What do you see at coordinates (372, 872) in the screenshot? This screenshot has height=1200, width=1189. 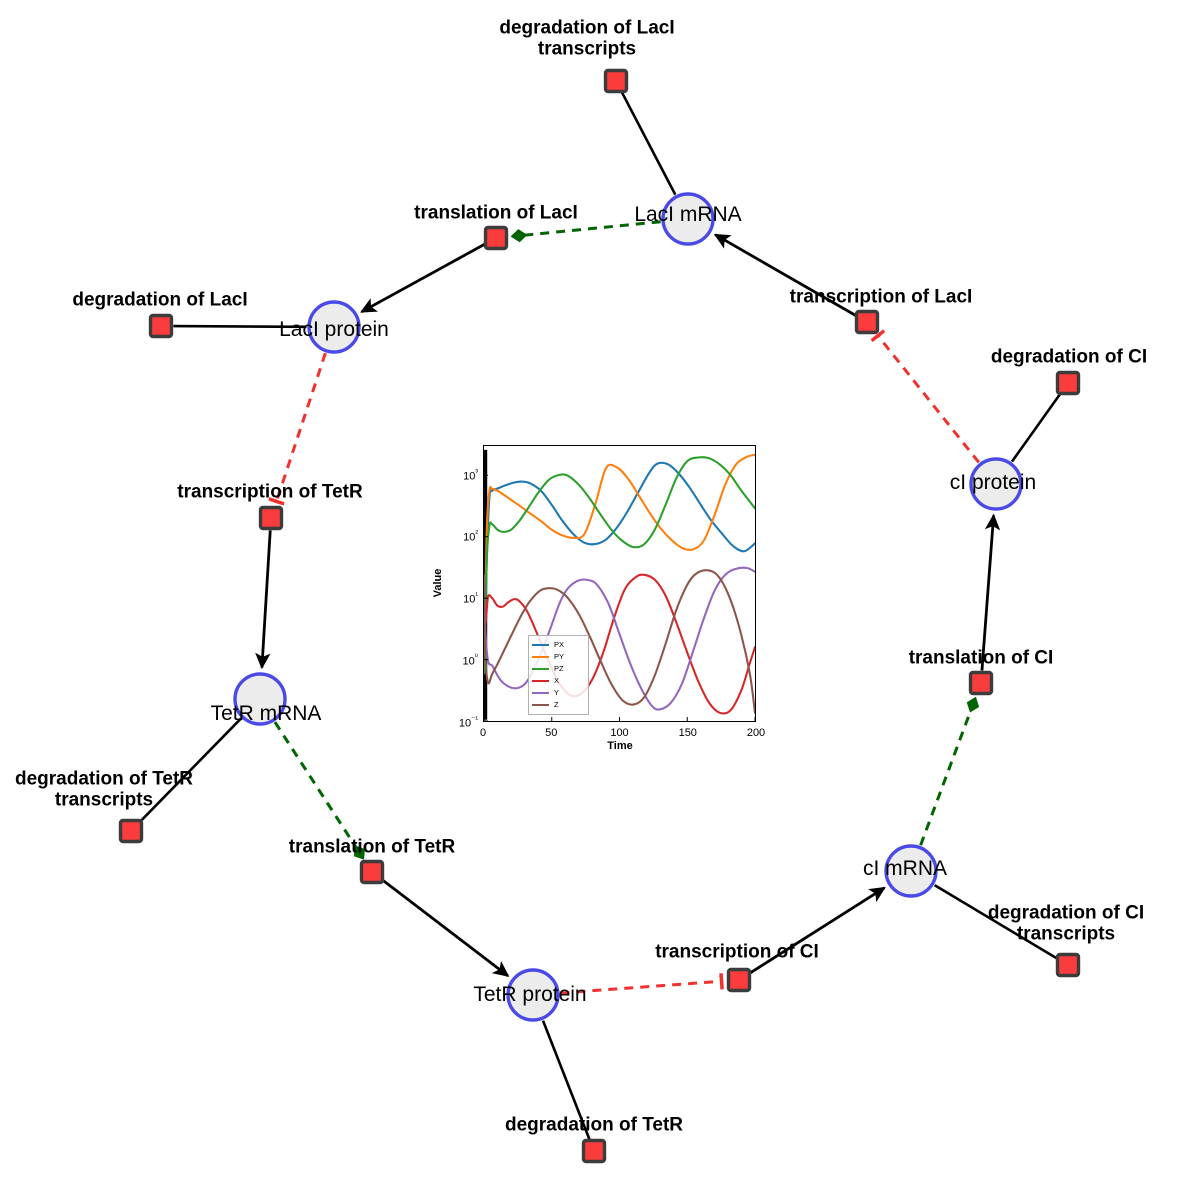 I see `reaction-node-translation_tetr` at bounding box center [372, 872].